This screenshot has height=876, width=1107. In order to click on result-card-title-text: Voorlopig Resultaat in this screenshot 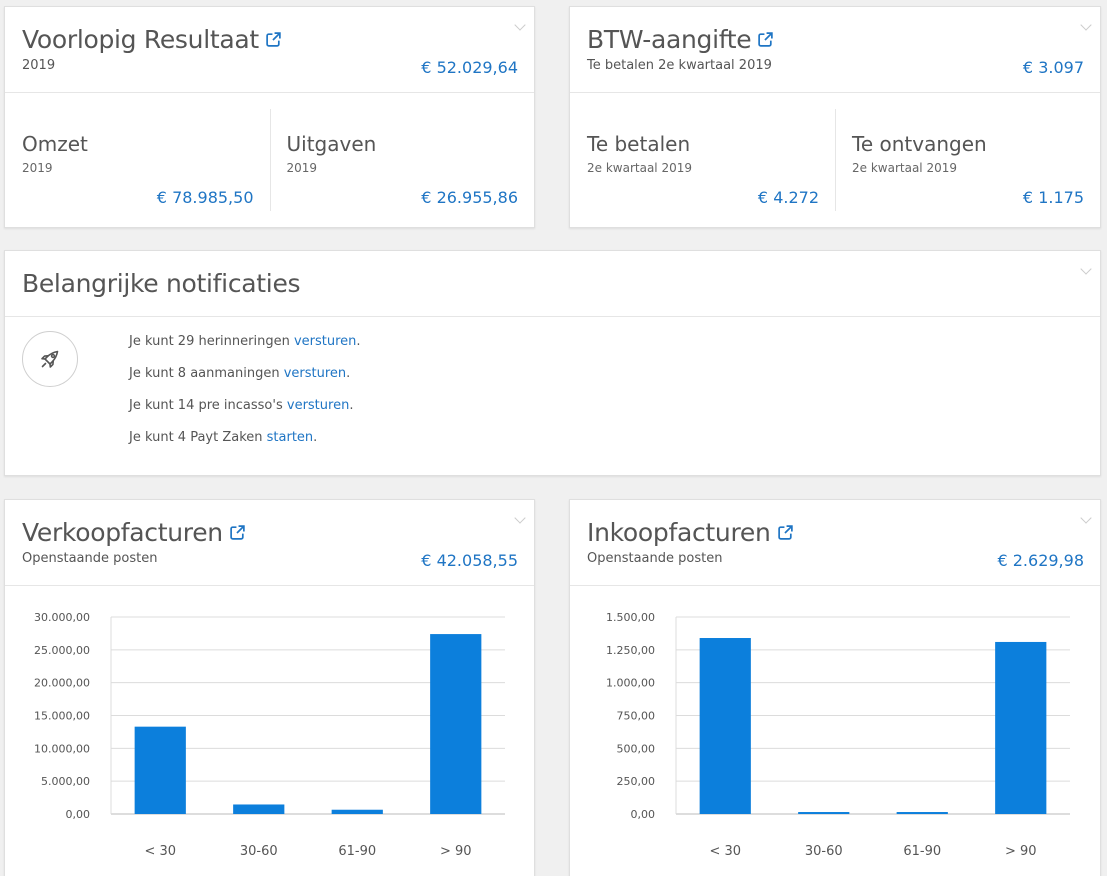, I will do `click(140, 39)`.